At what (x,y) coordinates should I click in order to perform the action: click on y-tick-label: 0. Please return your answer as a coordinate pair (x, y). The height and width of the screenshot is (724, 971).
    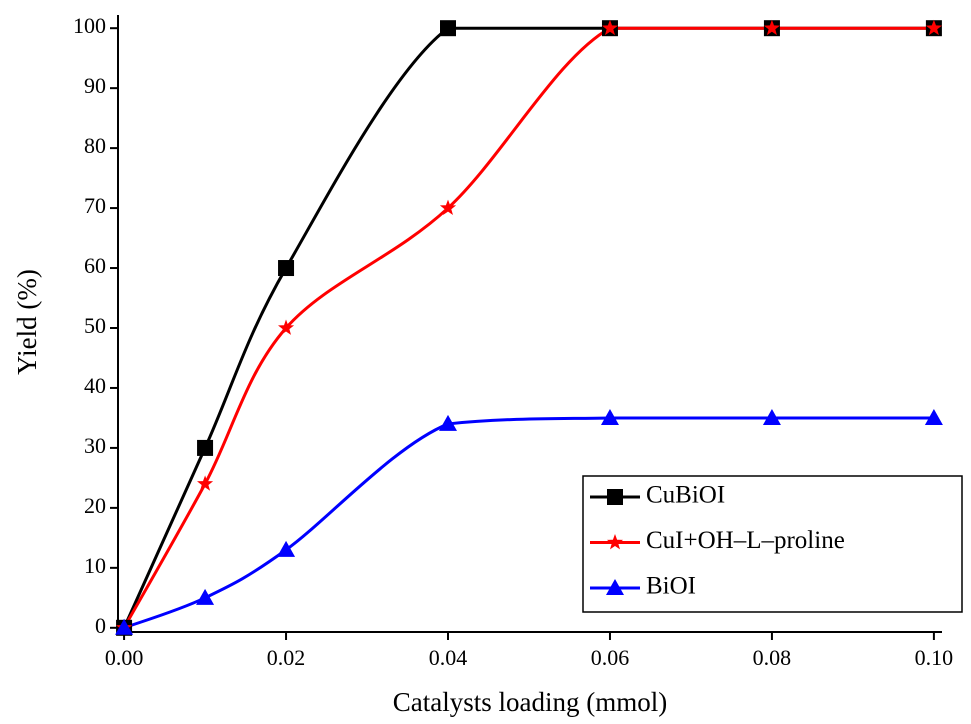
    Looking at the image, I should click on (100, 625).